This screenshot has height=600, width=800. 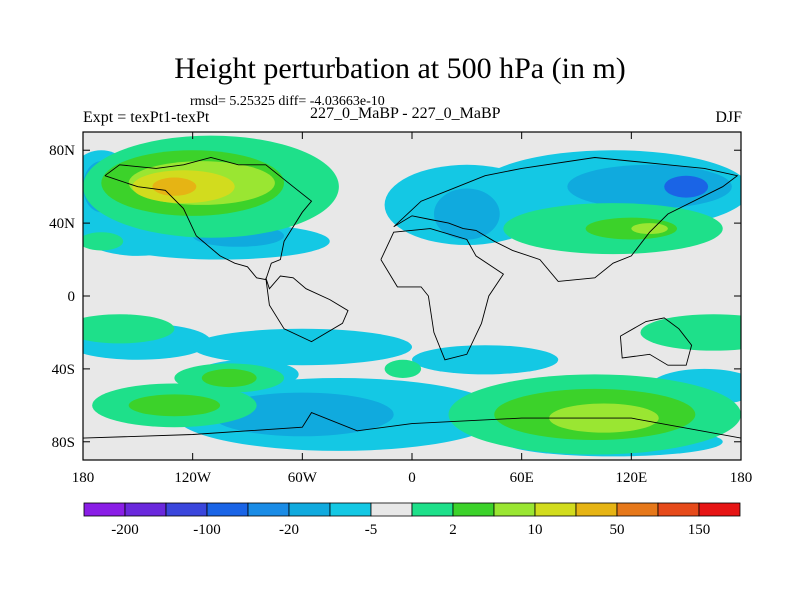 What do you see at coordinates (400, 68) in the screenshot?
I see `chart-title: Height perturbation at 500 hPa (in m)` at bounding box center [400, 68].